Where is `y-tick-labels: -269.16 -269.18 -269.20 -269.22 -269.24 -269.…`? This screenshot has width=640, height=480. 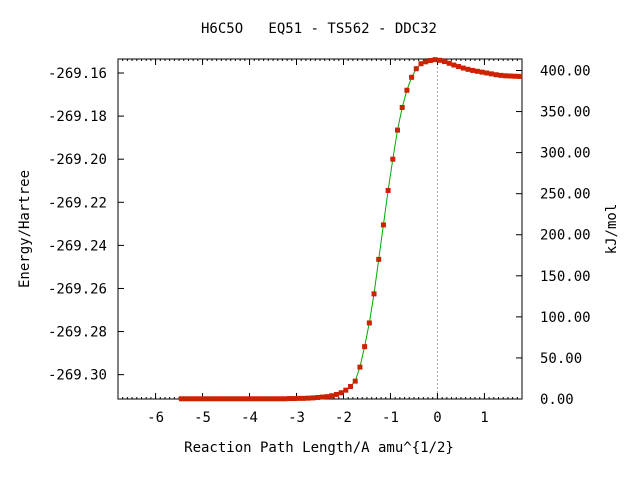
y-tick-labels: -269.16 -269.18 -269.20 -269.22 -269.24 -269.… is located at coordinates (77, 225).